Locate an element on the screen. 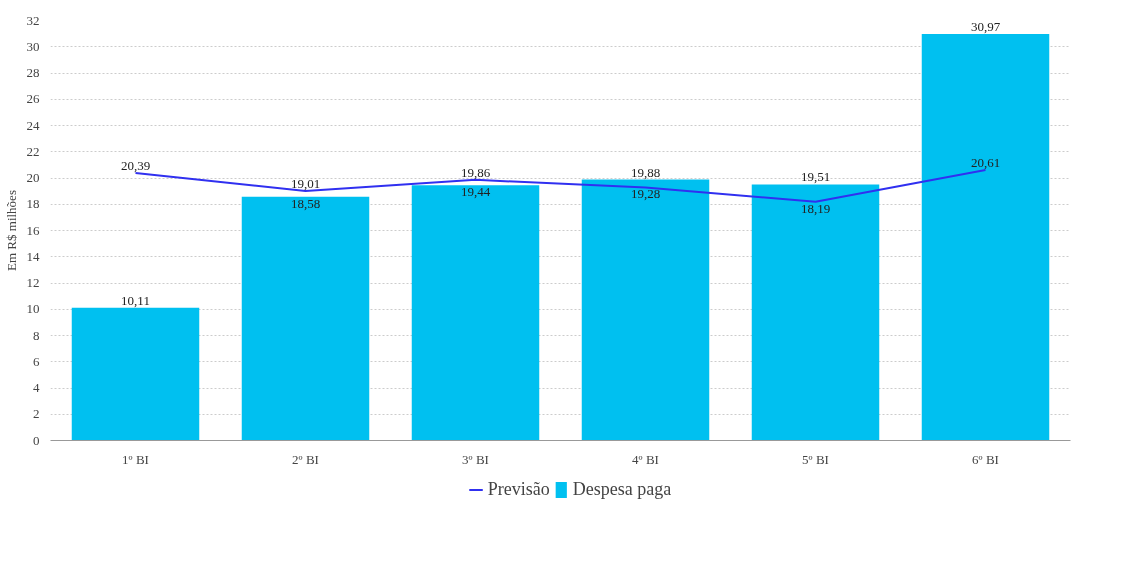  y-tick-label: 28 is located at coordinates (33, 72).